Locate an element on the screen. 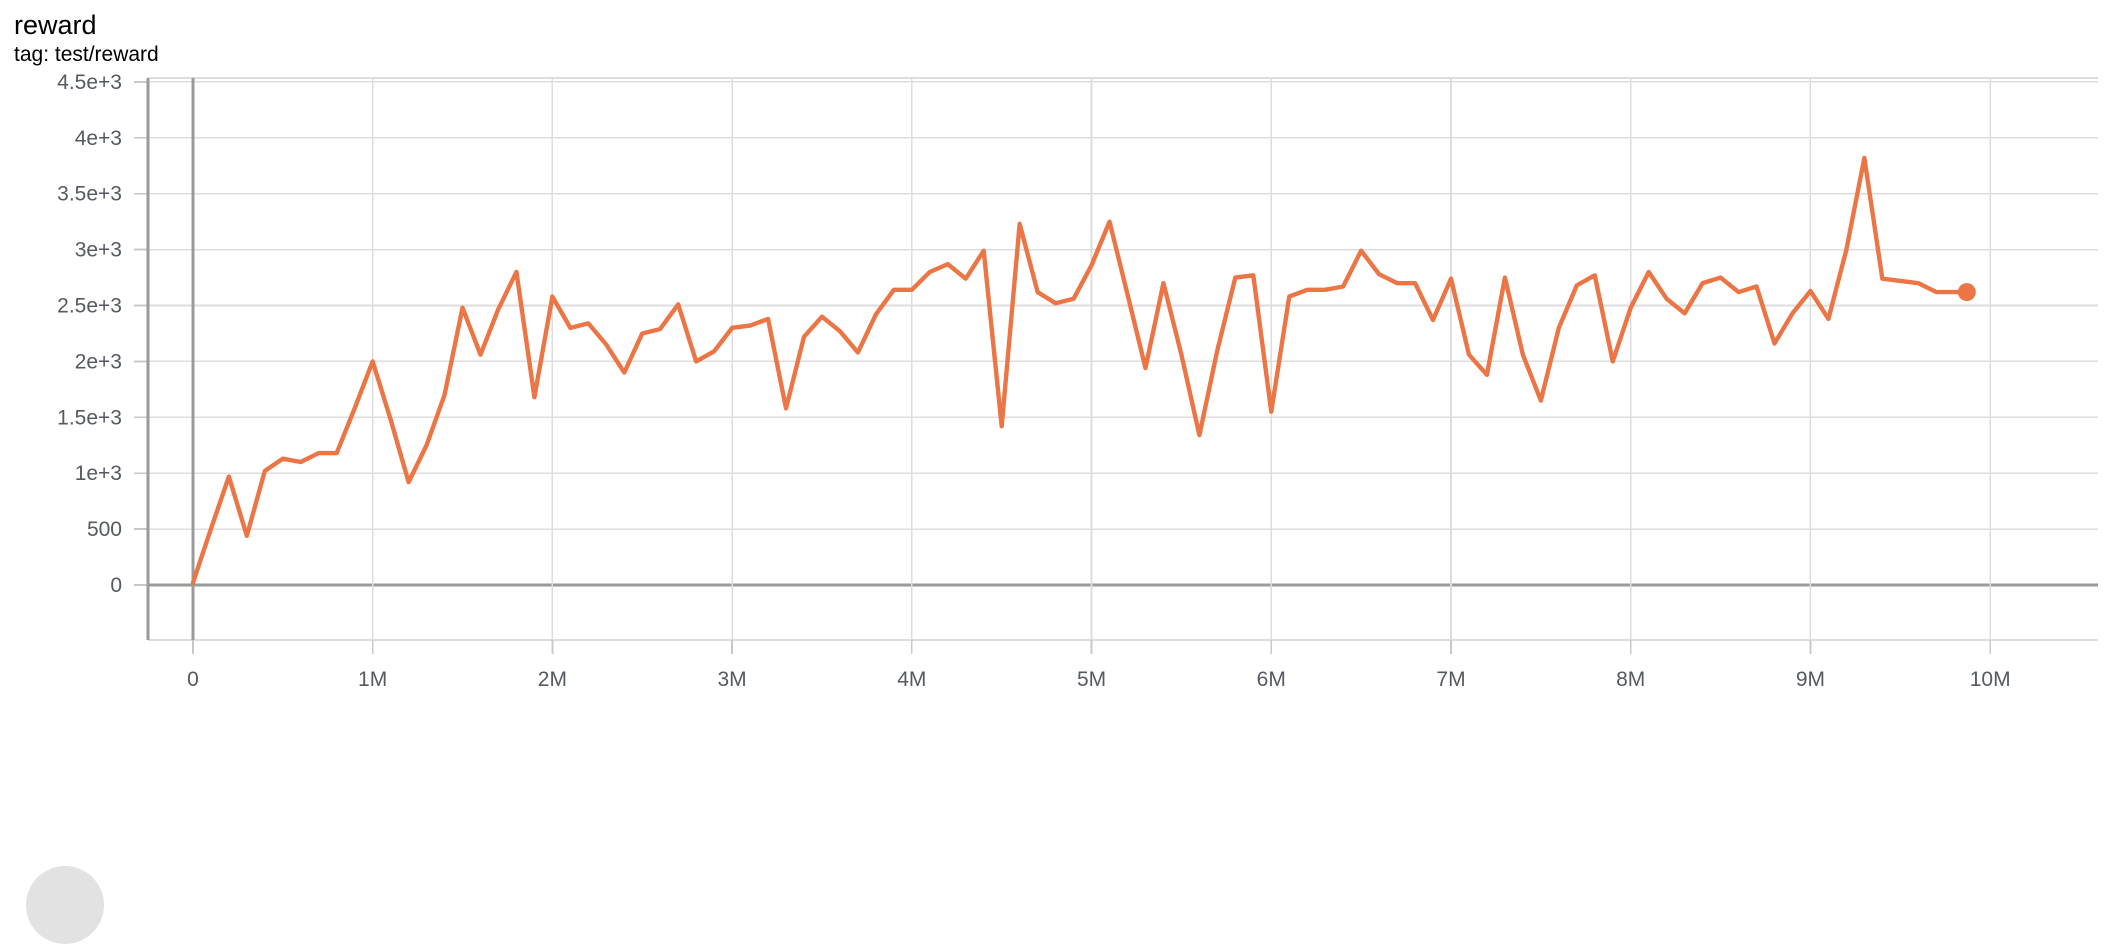 This screenshot has width=2110, height=944. y-tick-label: 1e+3 is located at coordinates (98, 473).